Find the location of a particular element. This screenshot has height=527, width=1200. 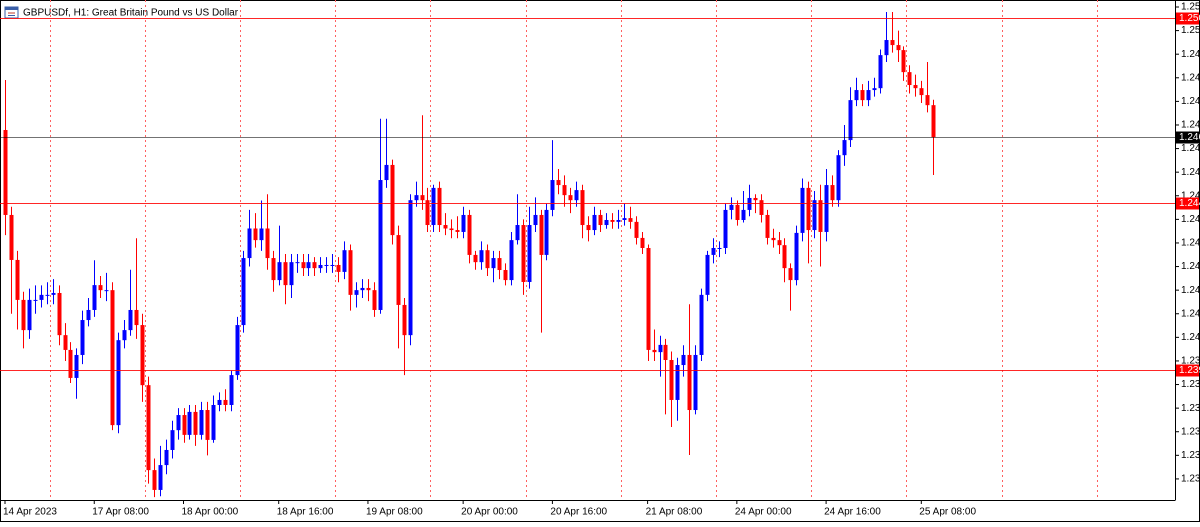

x-tick-label: 17 Apr 08:00 is located at coordinates (120, 512).